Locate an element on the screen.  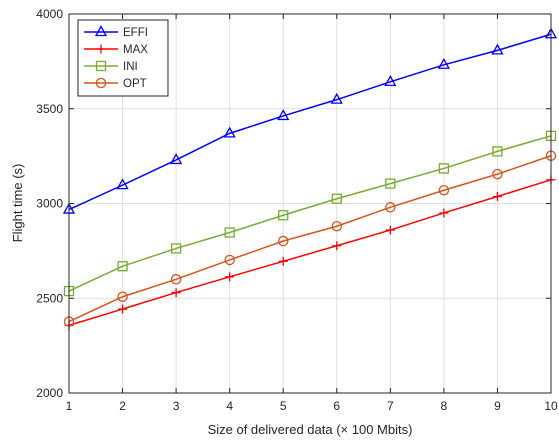
x-tick-label: 4 is located at coordinates (229, 406).